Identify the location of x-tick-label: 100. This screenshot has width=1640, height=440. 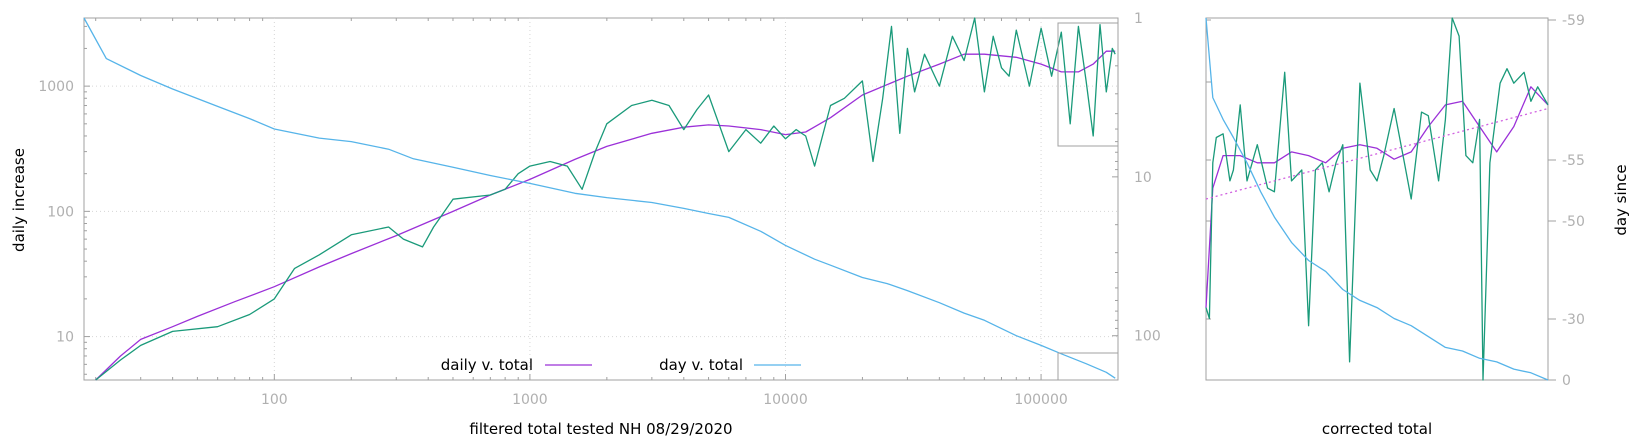
(274, 400).